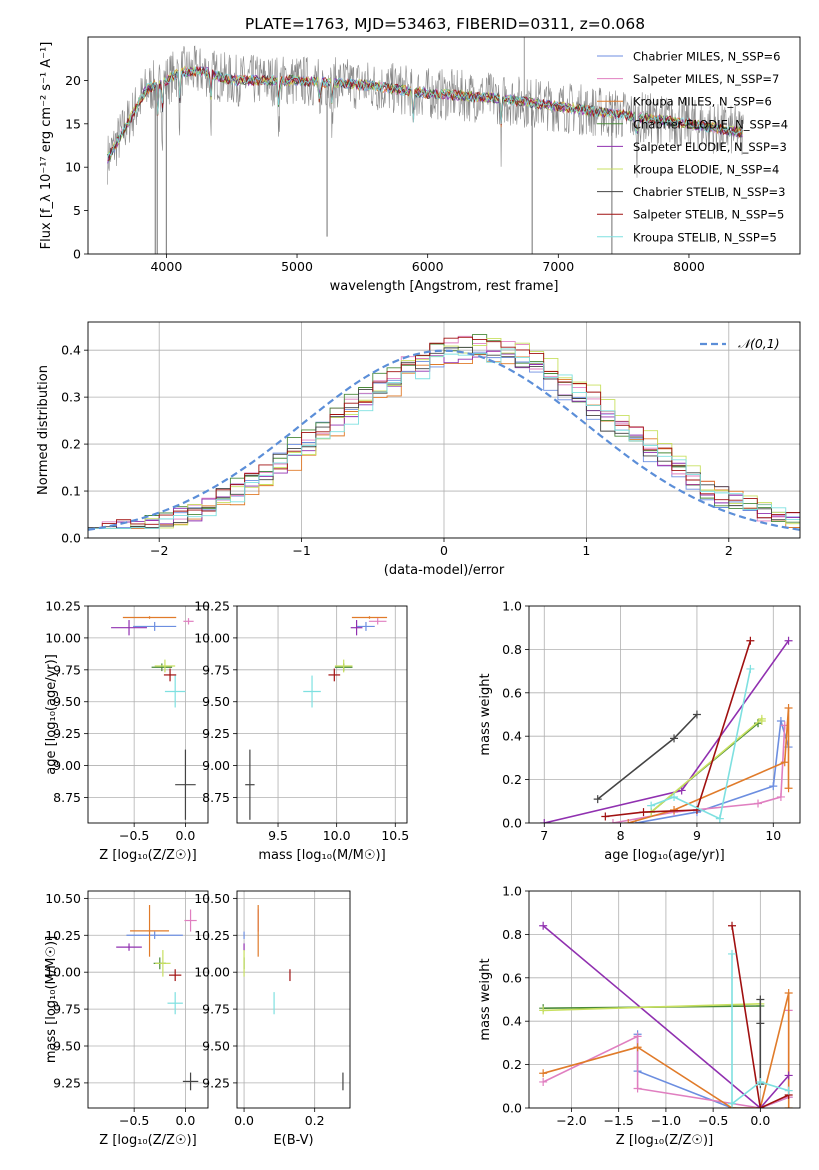 The height and width of the screenshot is (1170, 819). What do you see at coordinates (73, 167) in the screenshot?
I see `y-tick-label: 10` at bounding box center [73, 167].